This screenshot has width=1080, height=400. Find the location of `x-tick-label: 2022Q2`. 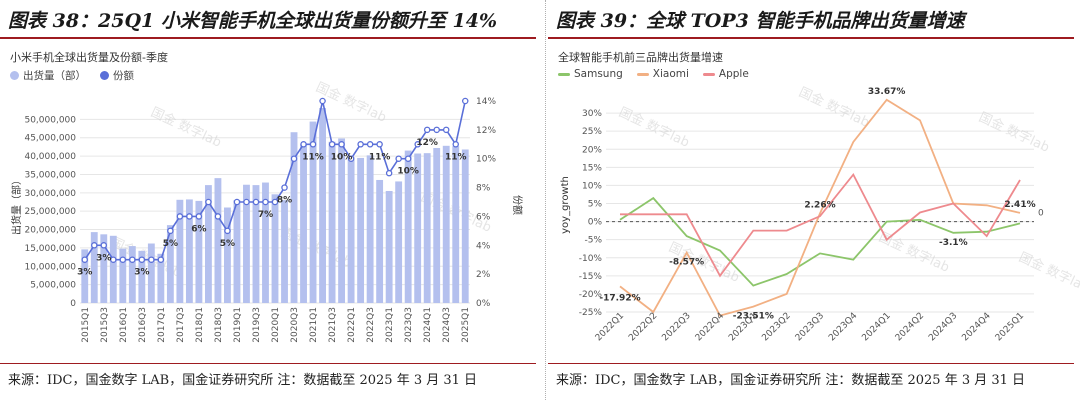

x-tick-label: 2022Q2 is located at coordinates (643, 327).